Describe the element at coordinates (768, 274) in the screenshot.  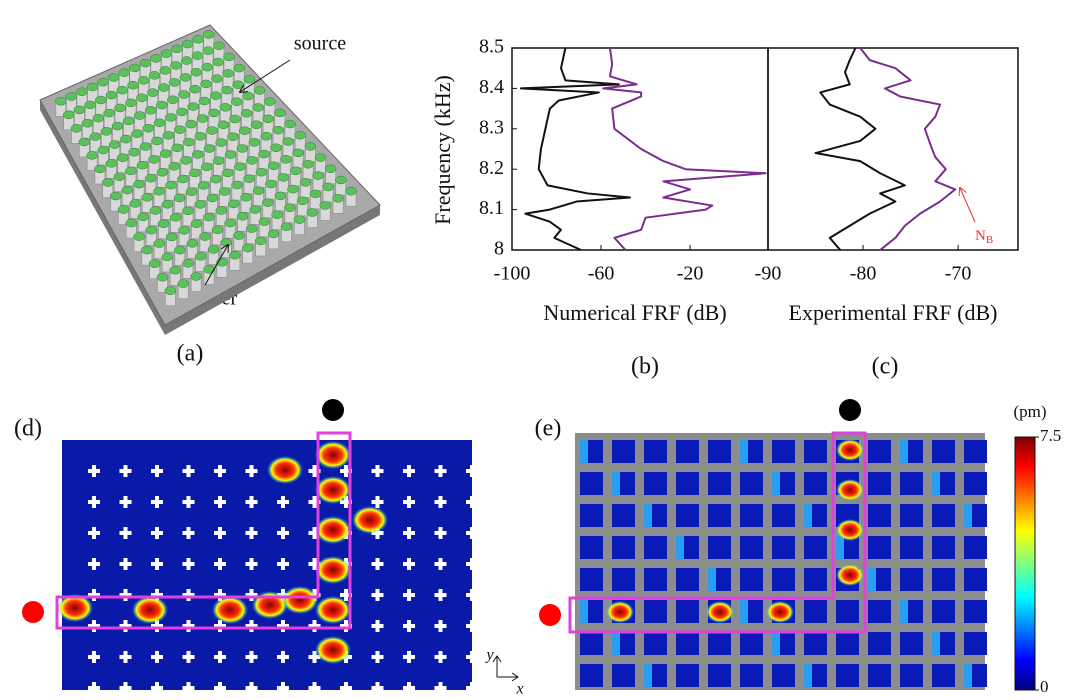
I see `x-tick-label: -90` at that location.